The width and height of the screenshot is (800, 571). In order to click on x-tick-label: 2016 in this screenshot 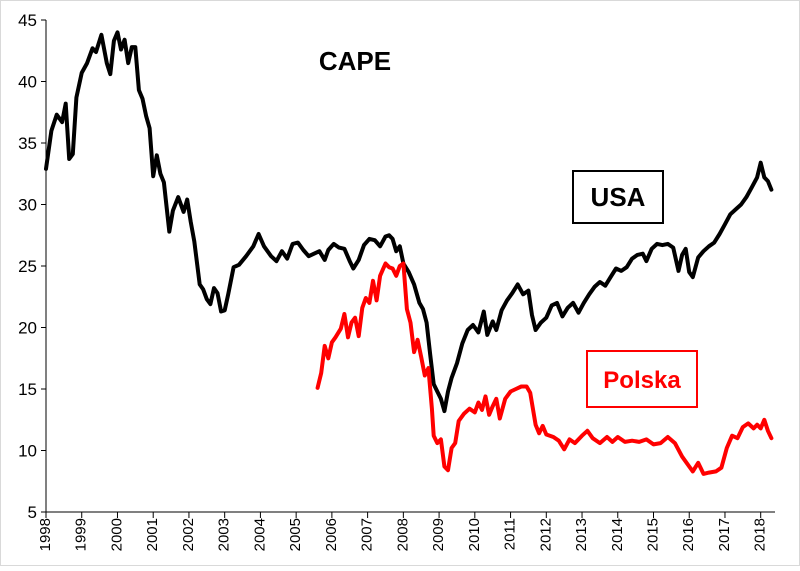, I will do `click(688, 534)`.